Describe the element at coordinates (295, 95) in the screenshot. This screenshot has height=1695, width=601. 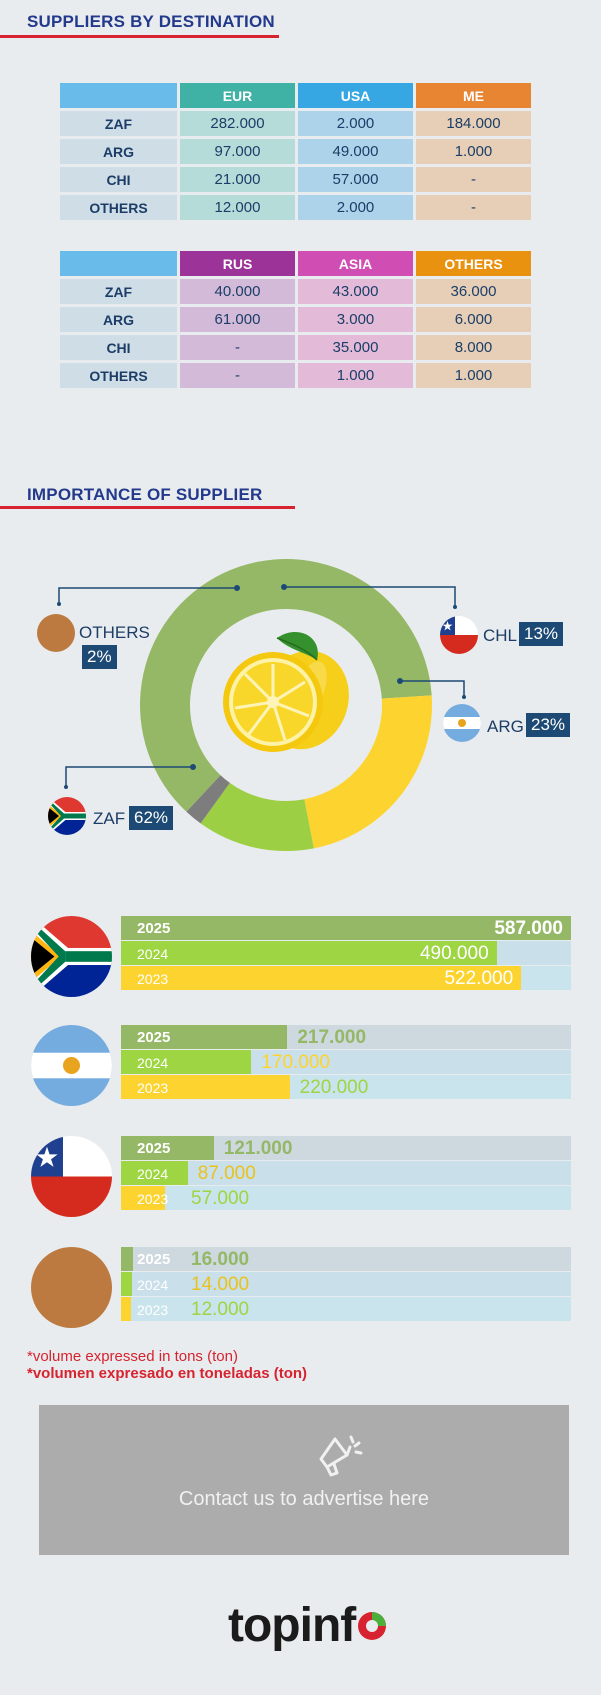
I see `table-header-row: EUR USA ME` at that location.